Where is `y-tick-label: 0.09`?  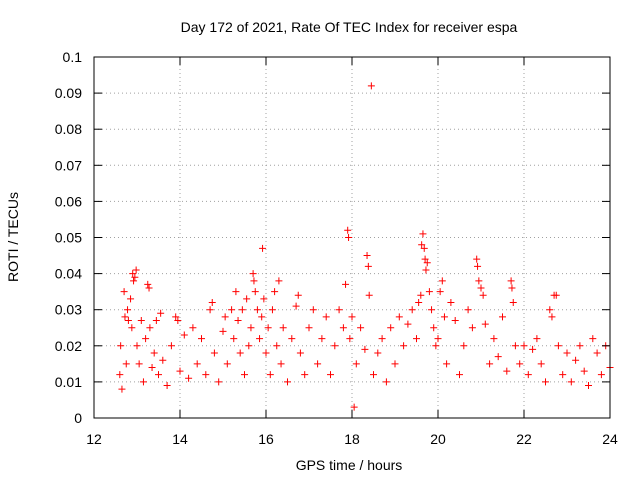
y-tick-label: 0.09 is located at coordinates (68, 93).